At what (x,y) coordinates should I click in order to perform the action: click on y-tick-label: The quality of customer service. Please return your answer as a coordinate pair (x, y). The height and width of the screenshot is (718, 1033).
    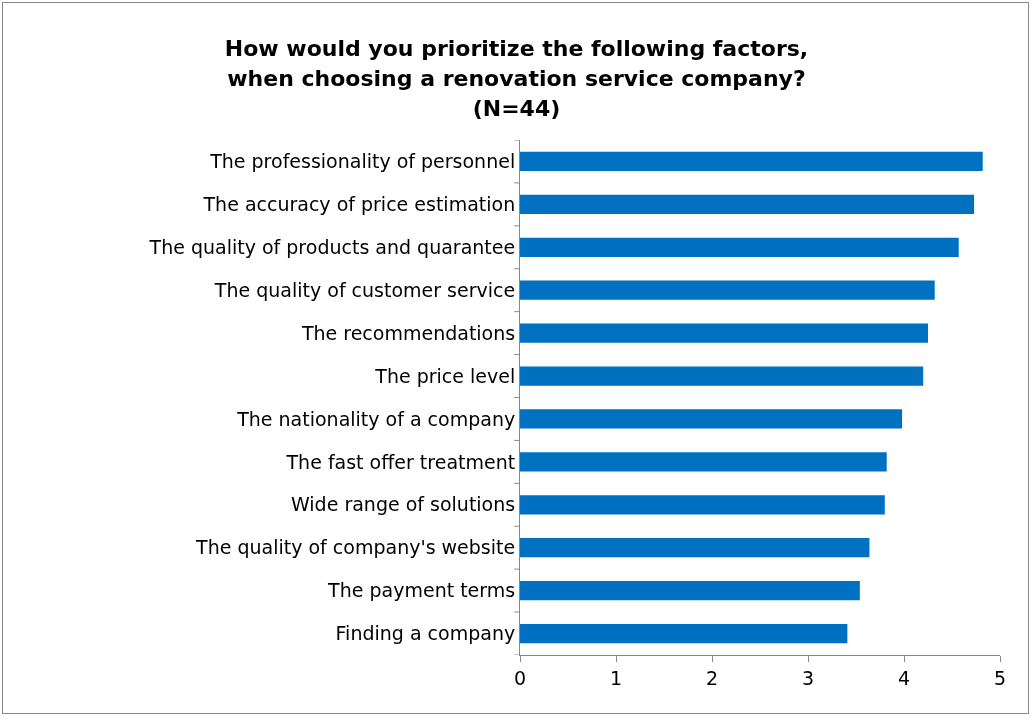
    Looking at the image, I should click on (364, 289).